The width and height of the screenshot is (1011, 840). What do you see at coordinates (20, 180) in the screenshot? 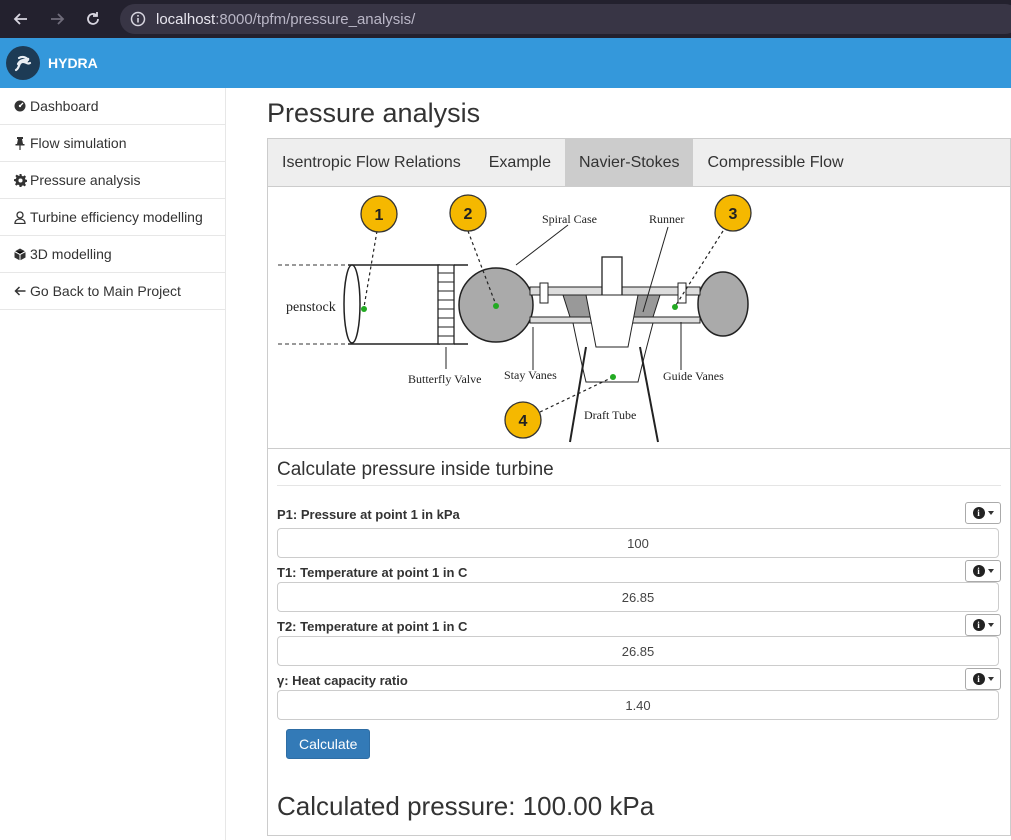
I see `gear-icon` at bounding box center [20, 180].